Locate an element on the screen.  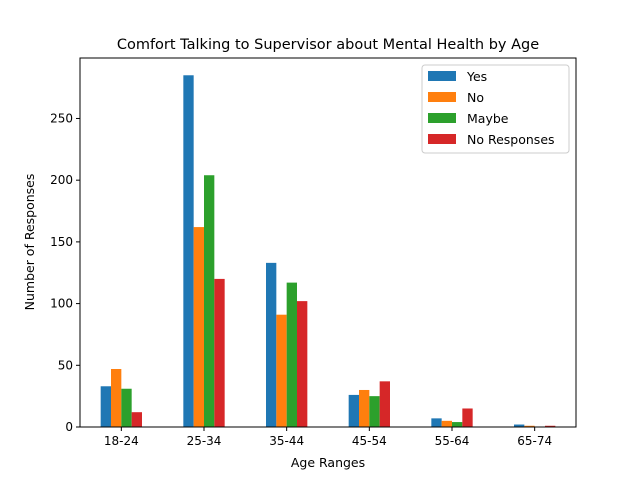
legend-swatch-no-responses is located at coordinates (442, 139).